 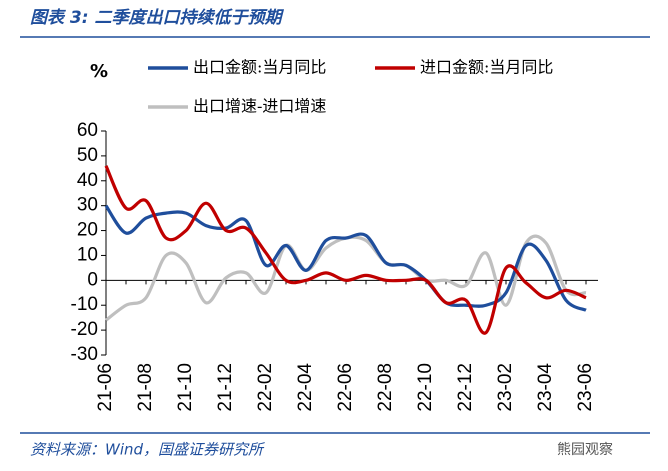 I want to click on x-tick-label: 23-06, so click(x=585, y=387).